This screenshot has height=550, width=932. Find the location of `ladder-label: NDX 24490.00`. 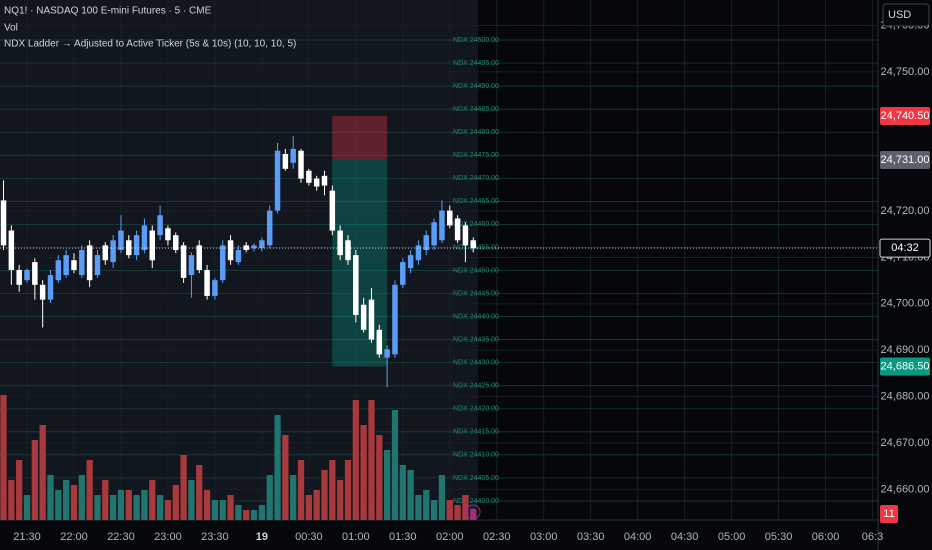

ladder-label: NDX 24490.00 is located at coordinates (476, 86).